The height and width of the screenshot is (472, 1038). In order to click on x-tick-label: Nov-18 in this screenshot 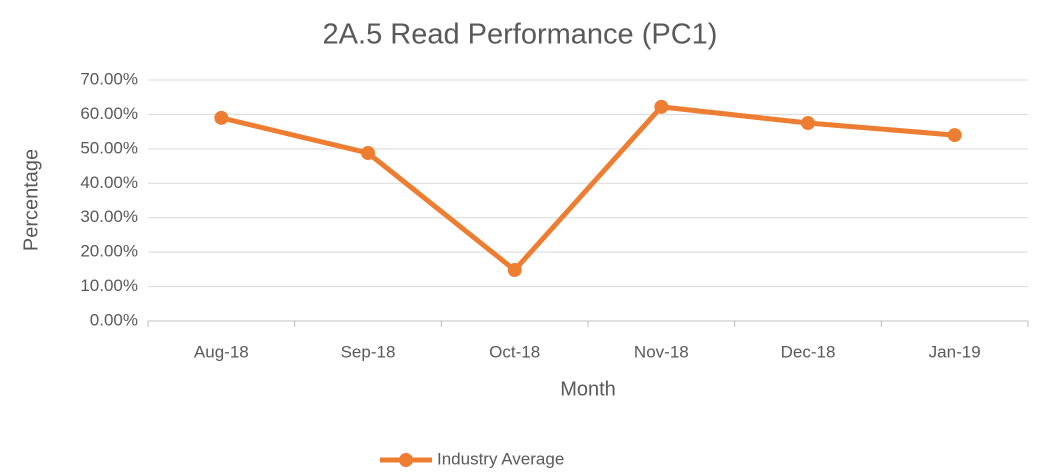, I will do `click(661, 351)`.